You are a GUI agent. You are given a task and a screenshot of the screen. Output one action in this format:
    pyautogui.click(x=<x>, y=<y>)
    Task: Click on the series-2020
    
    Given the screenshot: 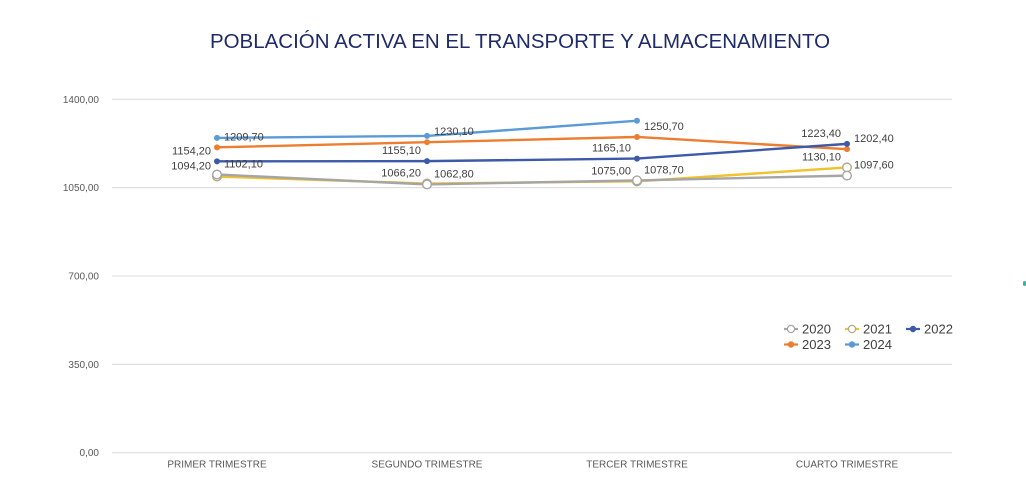 What is the action you would take?
    pyautogui.click(x=532, y=179)
    